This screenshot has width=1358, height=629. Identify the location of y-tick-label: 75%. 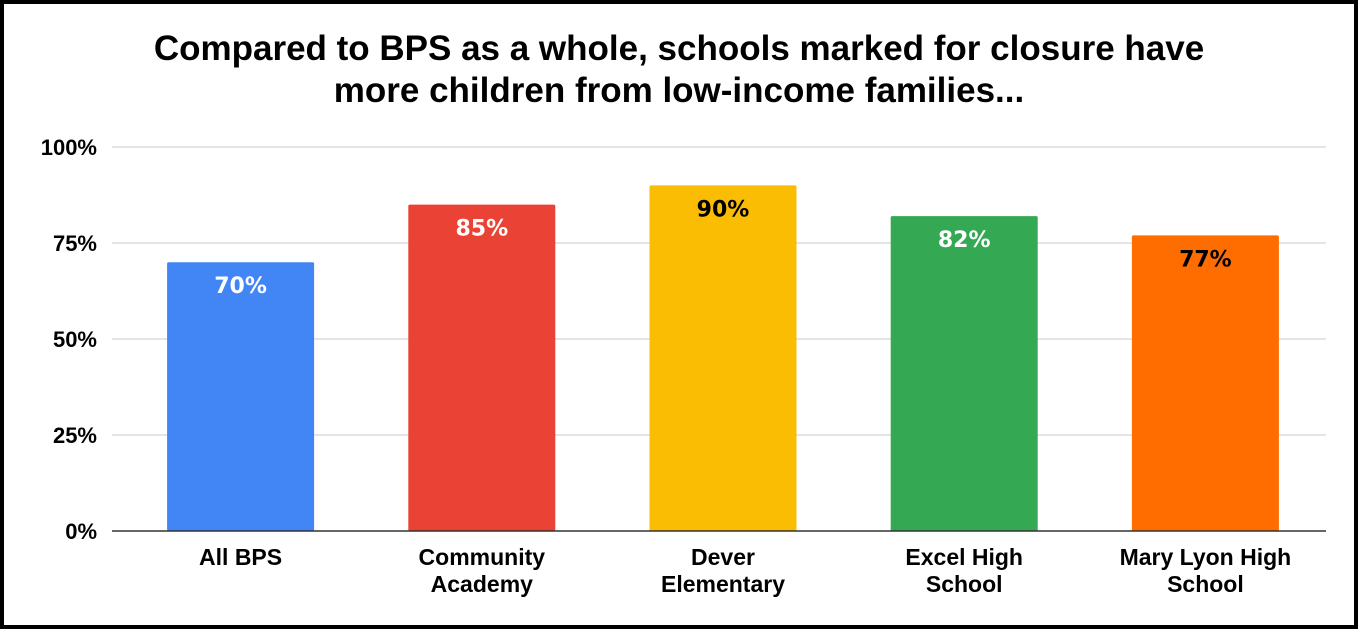
(75, 243).